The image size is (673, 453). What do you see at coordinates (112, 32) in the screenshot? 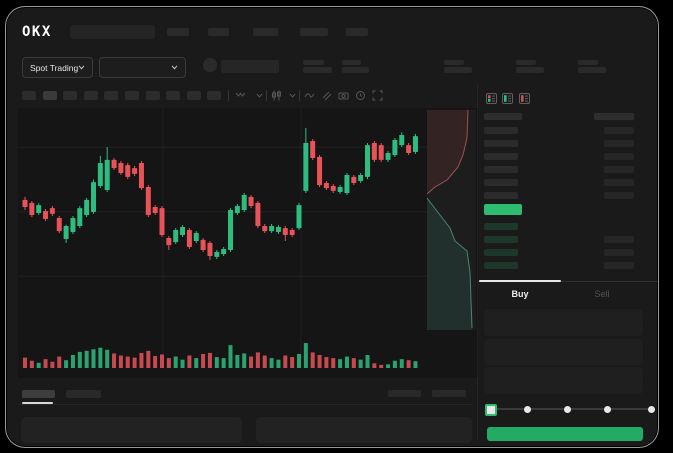
I see `search-input` at bounding box center [112, 32].